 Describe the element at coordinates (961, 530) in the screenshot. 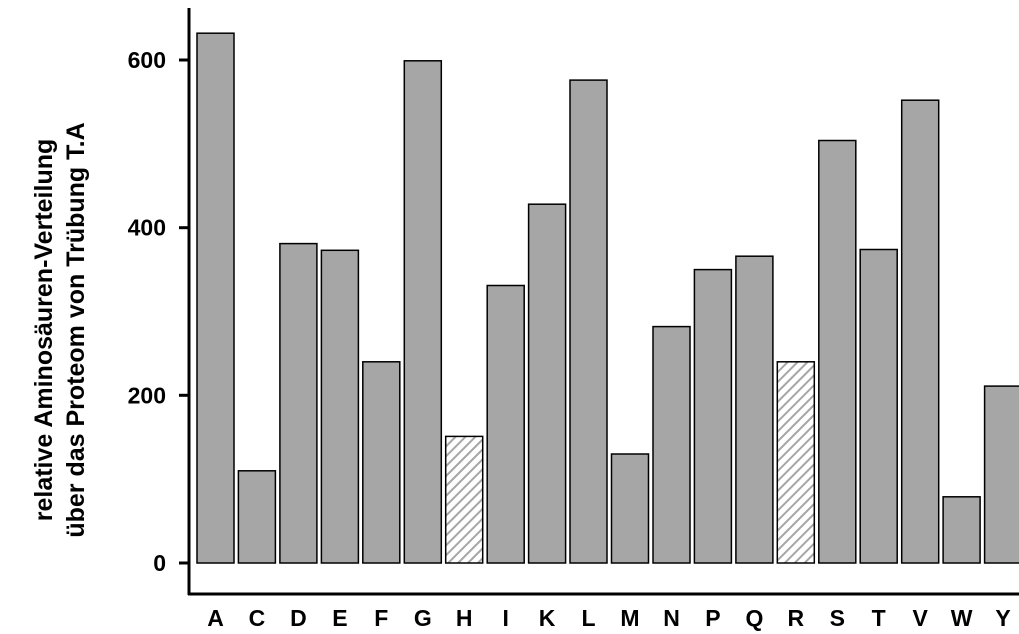

I see `bar-W` at that location.